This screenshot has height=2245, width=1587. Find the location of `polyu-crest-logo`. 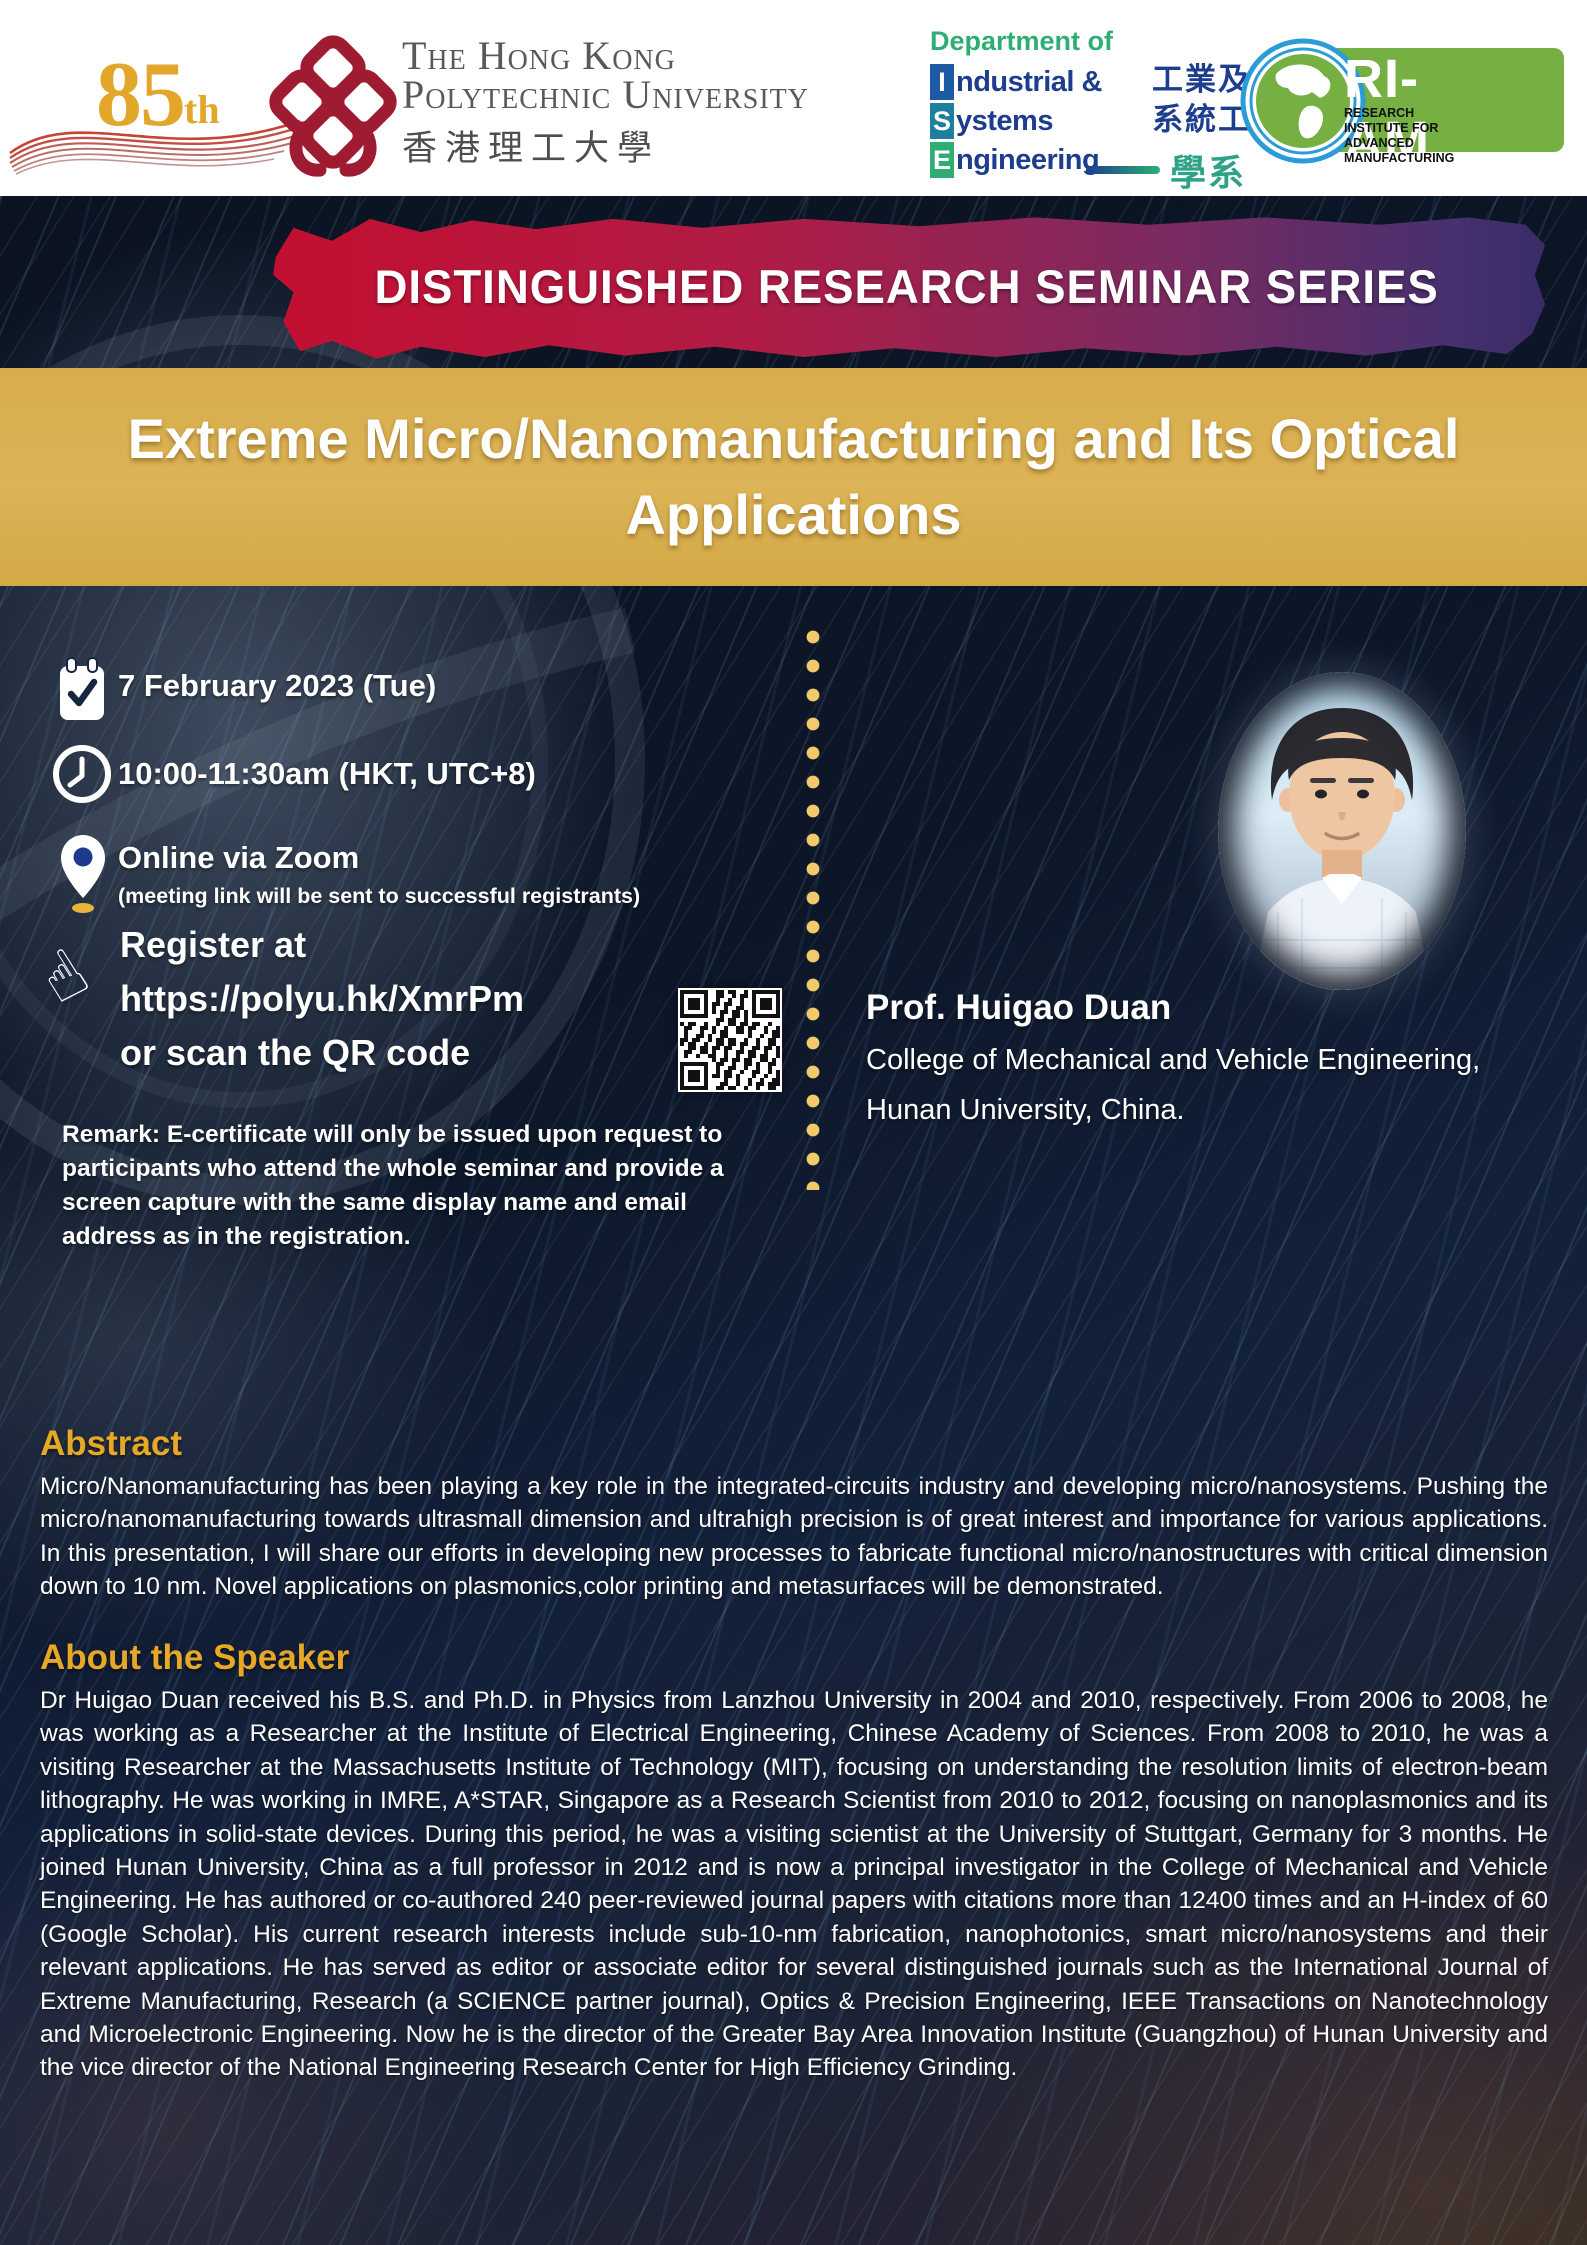

polyu-crest-logo is located at coordinates (333, 106).